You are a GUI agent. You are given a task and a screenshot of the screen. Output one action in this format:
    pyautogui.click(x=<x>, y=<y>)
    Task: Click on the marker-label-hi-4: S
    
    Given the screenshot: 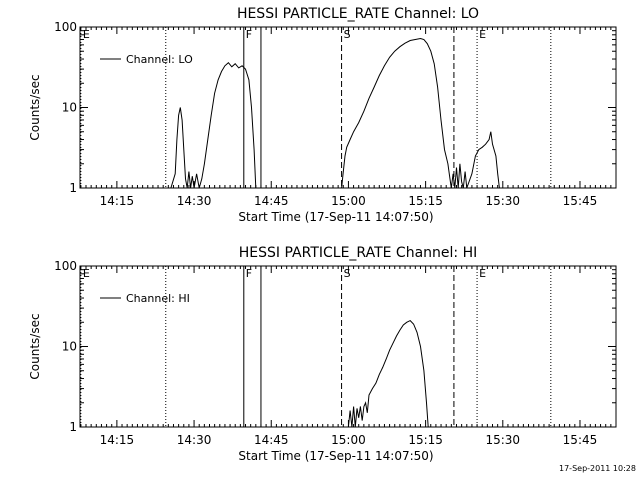 What is the action you would take?
    pyautogui.click(x=347, y=273)
    